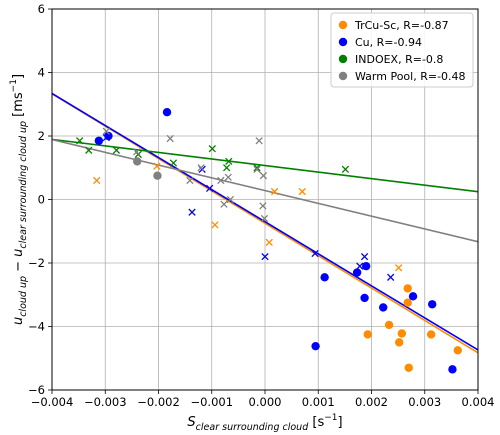 Image resolution: width=500 pixels, height=435 pixels. Describe the element at coordinates (318, 402) in the screenshot. I see `x-tick-label: 0.001` at that location.